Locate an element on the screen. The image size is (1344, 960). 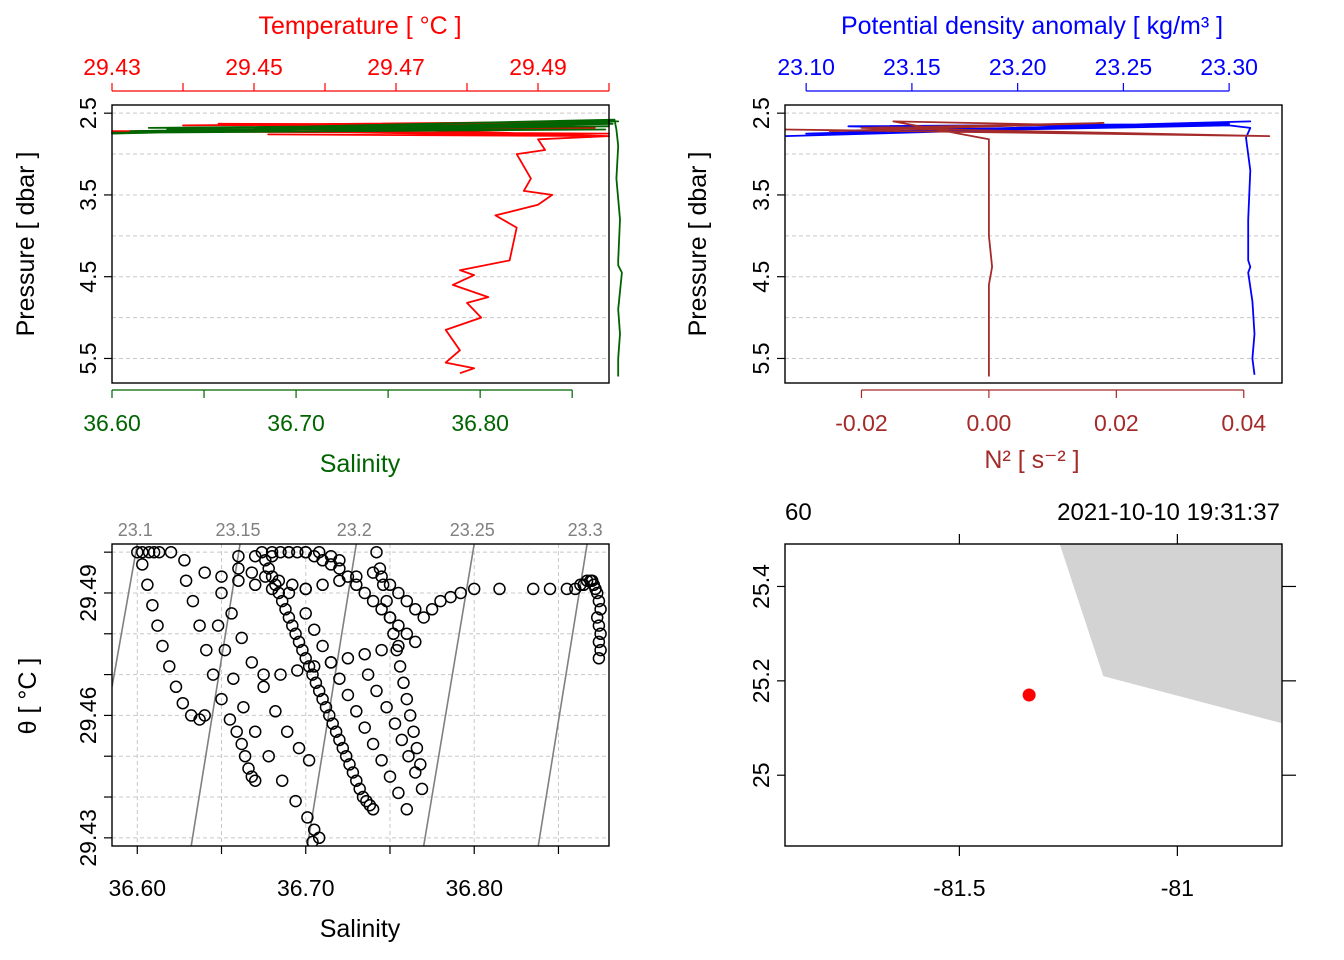
p4-y-tick-label: 25.2 is located at coordinates (761, 680).